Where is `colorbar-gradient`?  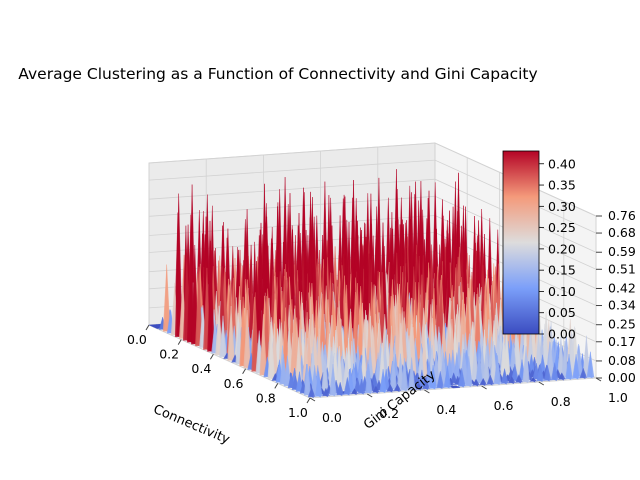 colorbar-gradient is located at coordinates (521, 242).